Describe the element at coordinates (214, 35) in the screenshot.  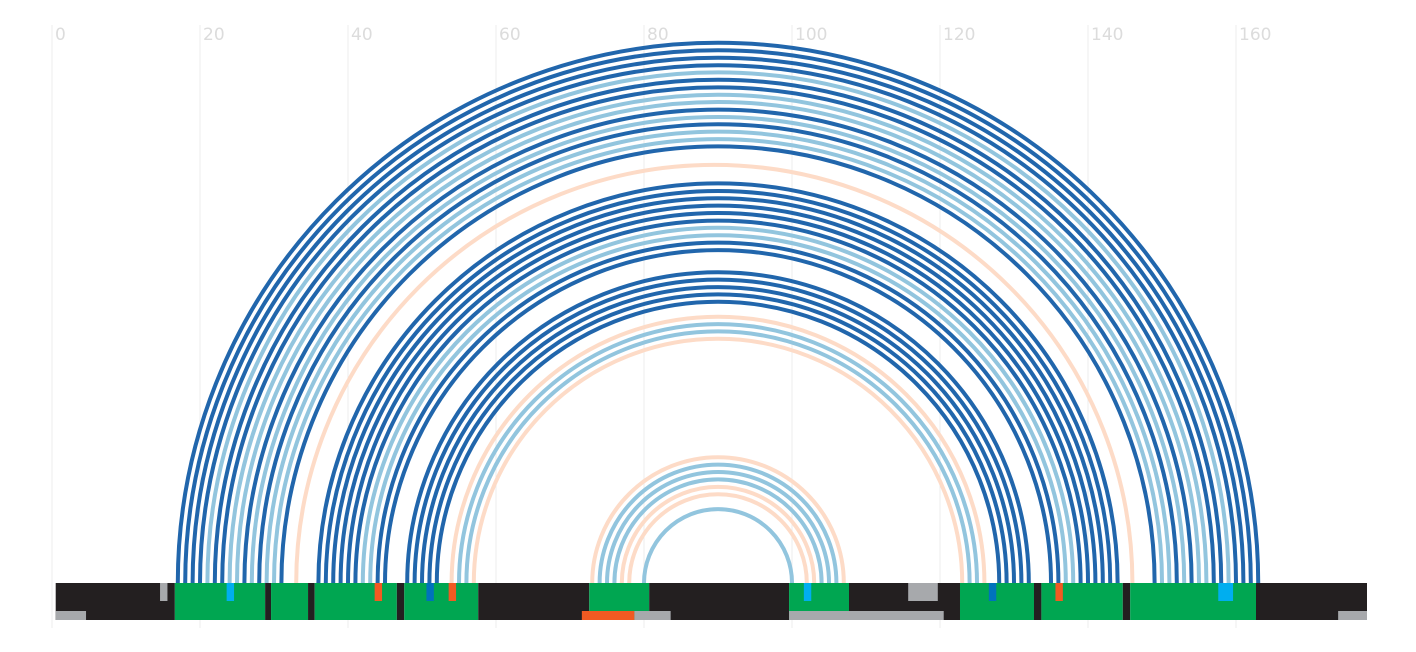
I see `x-tick-label: 20` at that location.